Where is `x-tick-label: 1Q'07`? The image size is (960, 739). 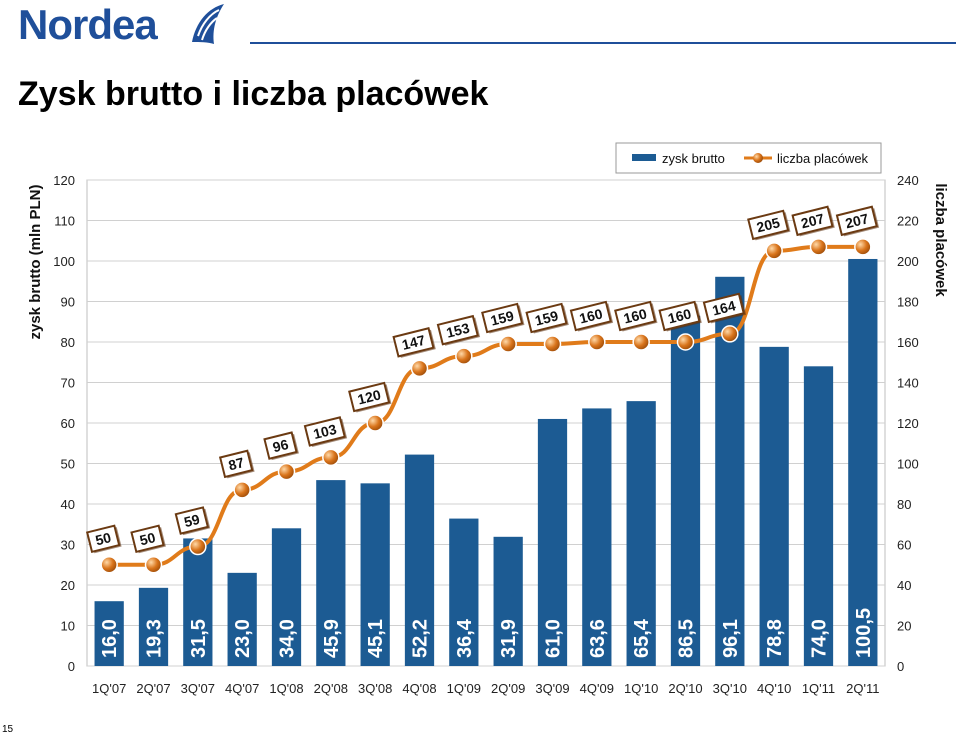 x-tick-label: 1Q'07 is located at coordinates (109, 688).